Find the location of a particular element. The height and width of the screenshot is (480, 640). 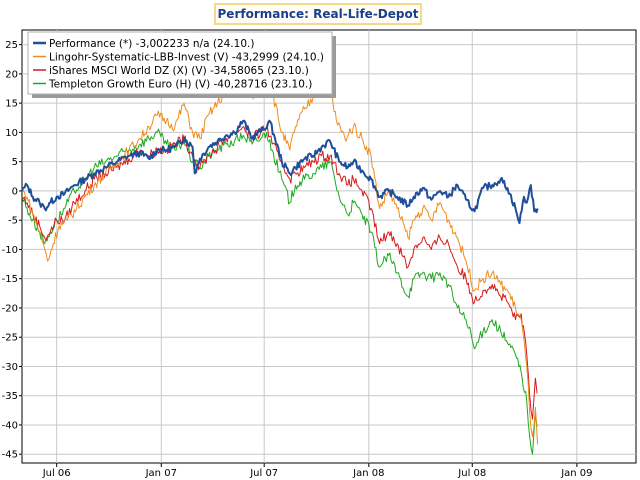

y-tick-label: -10 is located at coordinates (10, 250).